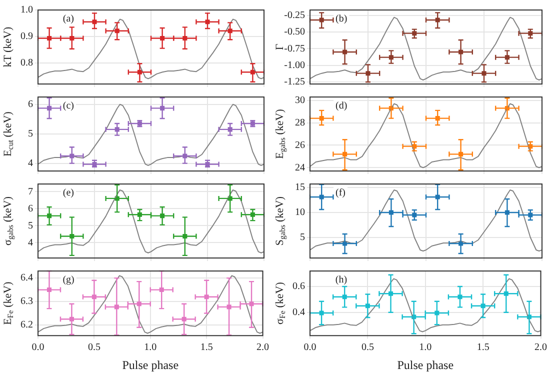  I want to click on y-tick-label: -0.75, so click(294, 48).